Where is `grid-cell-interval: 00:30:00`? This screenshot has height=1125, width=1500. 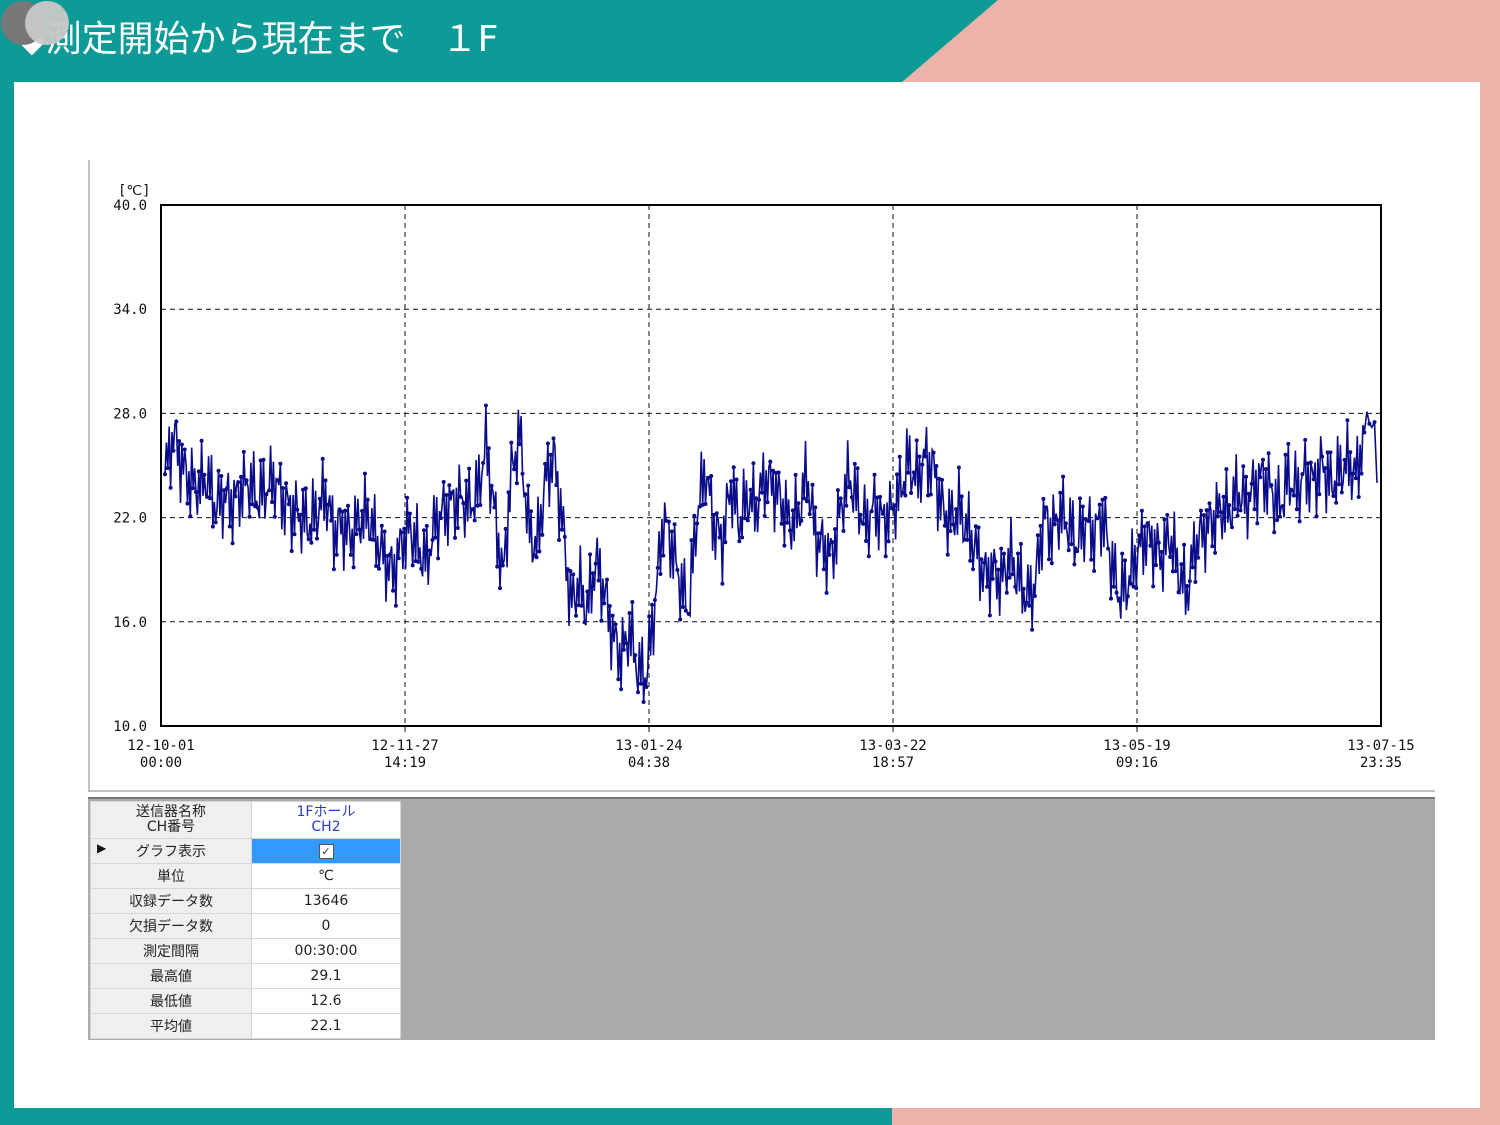 grid-cell-interval: 00:30:00 is located at coordinates (326, 951).